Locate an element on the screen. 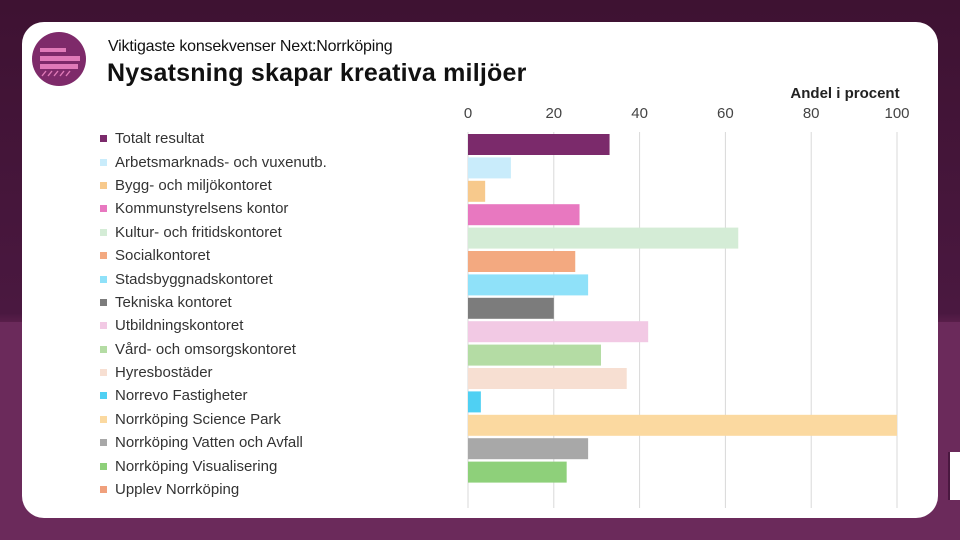 The width and height of the screenshot is (960, 540). tick-label: 100 is located at coordinates (896, 113).